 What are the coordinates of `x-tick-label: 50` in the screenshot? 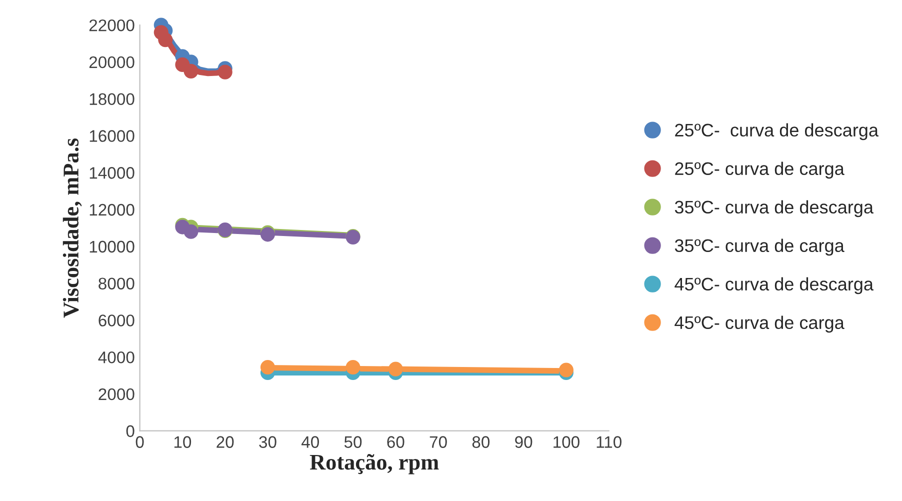 It's located at (353, 442).